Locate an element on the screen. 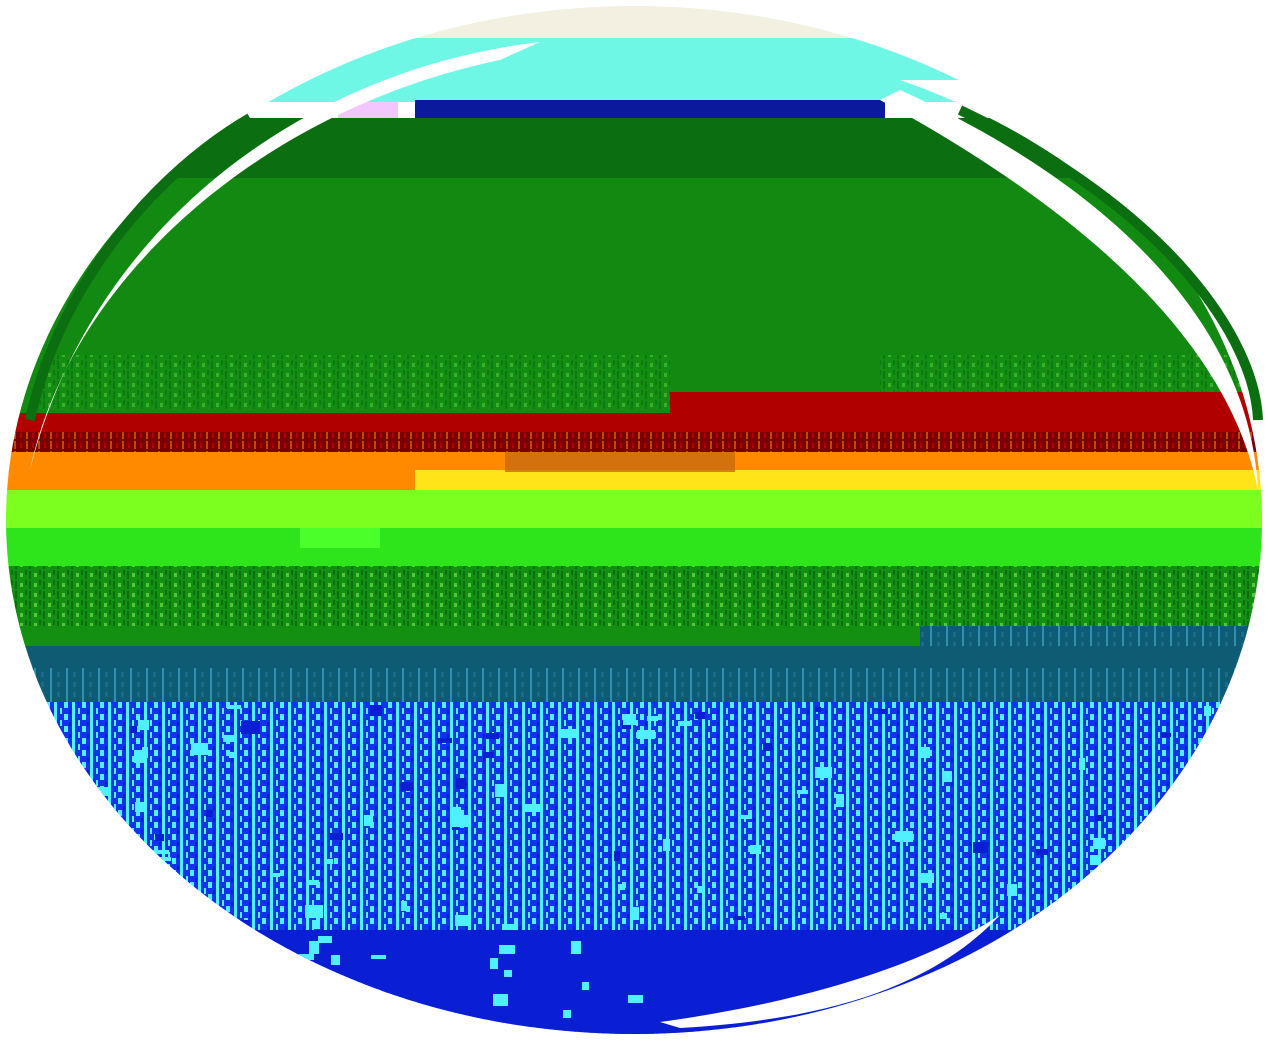 The image size is (1268, 1041). bright-green-band is located at coordinates (634, 548).